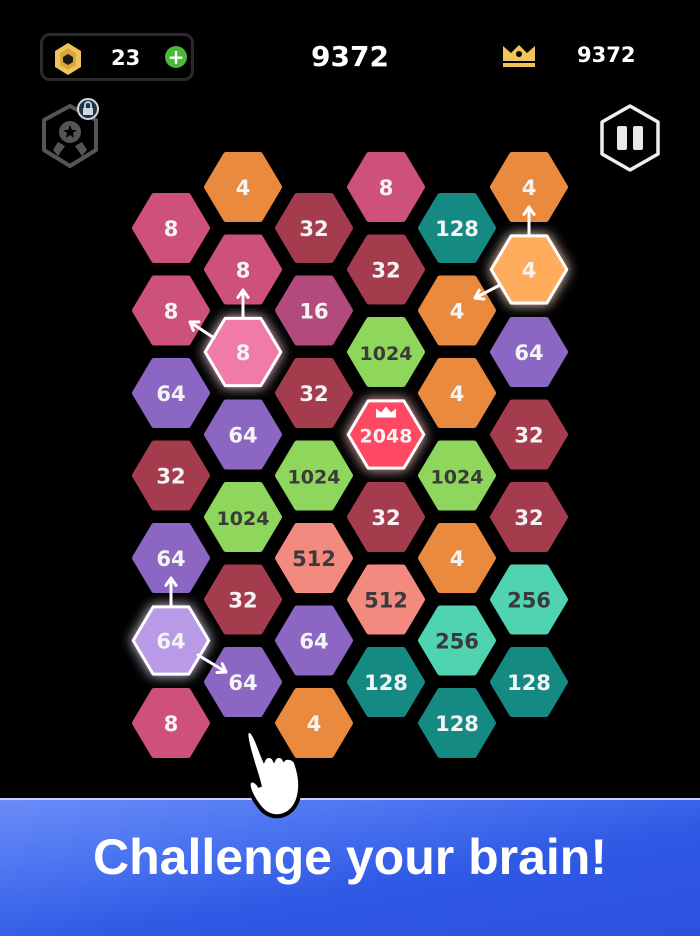 This screenshot has width=700, height=936. What do you see at coordinates (71, 136) in the screenshot?
I see `locked-medal-icon` at bounding box center [71, 136].